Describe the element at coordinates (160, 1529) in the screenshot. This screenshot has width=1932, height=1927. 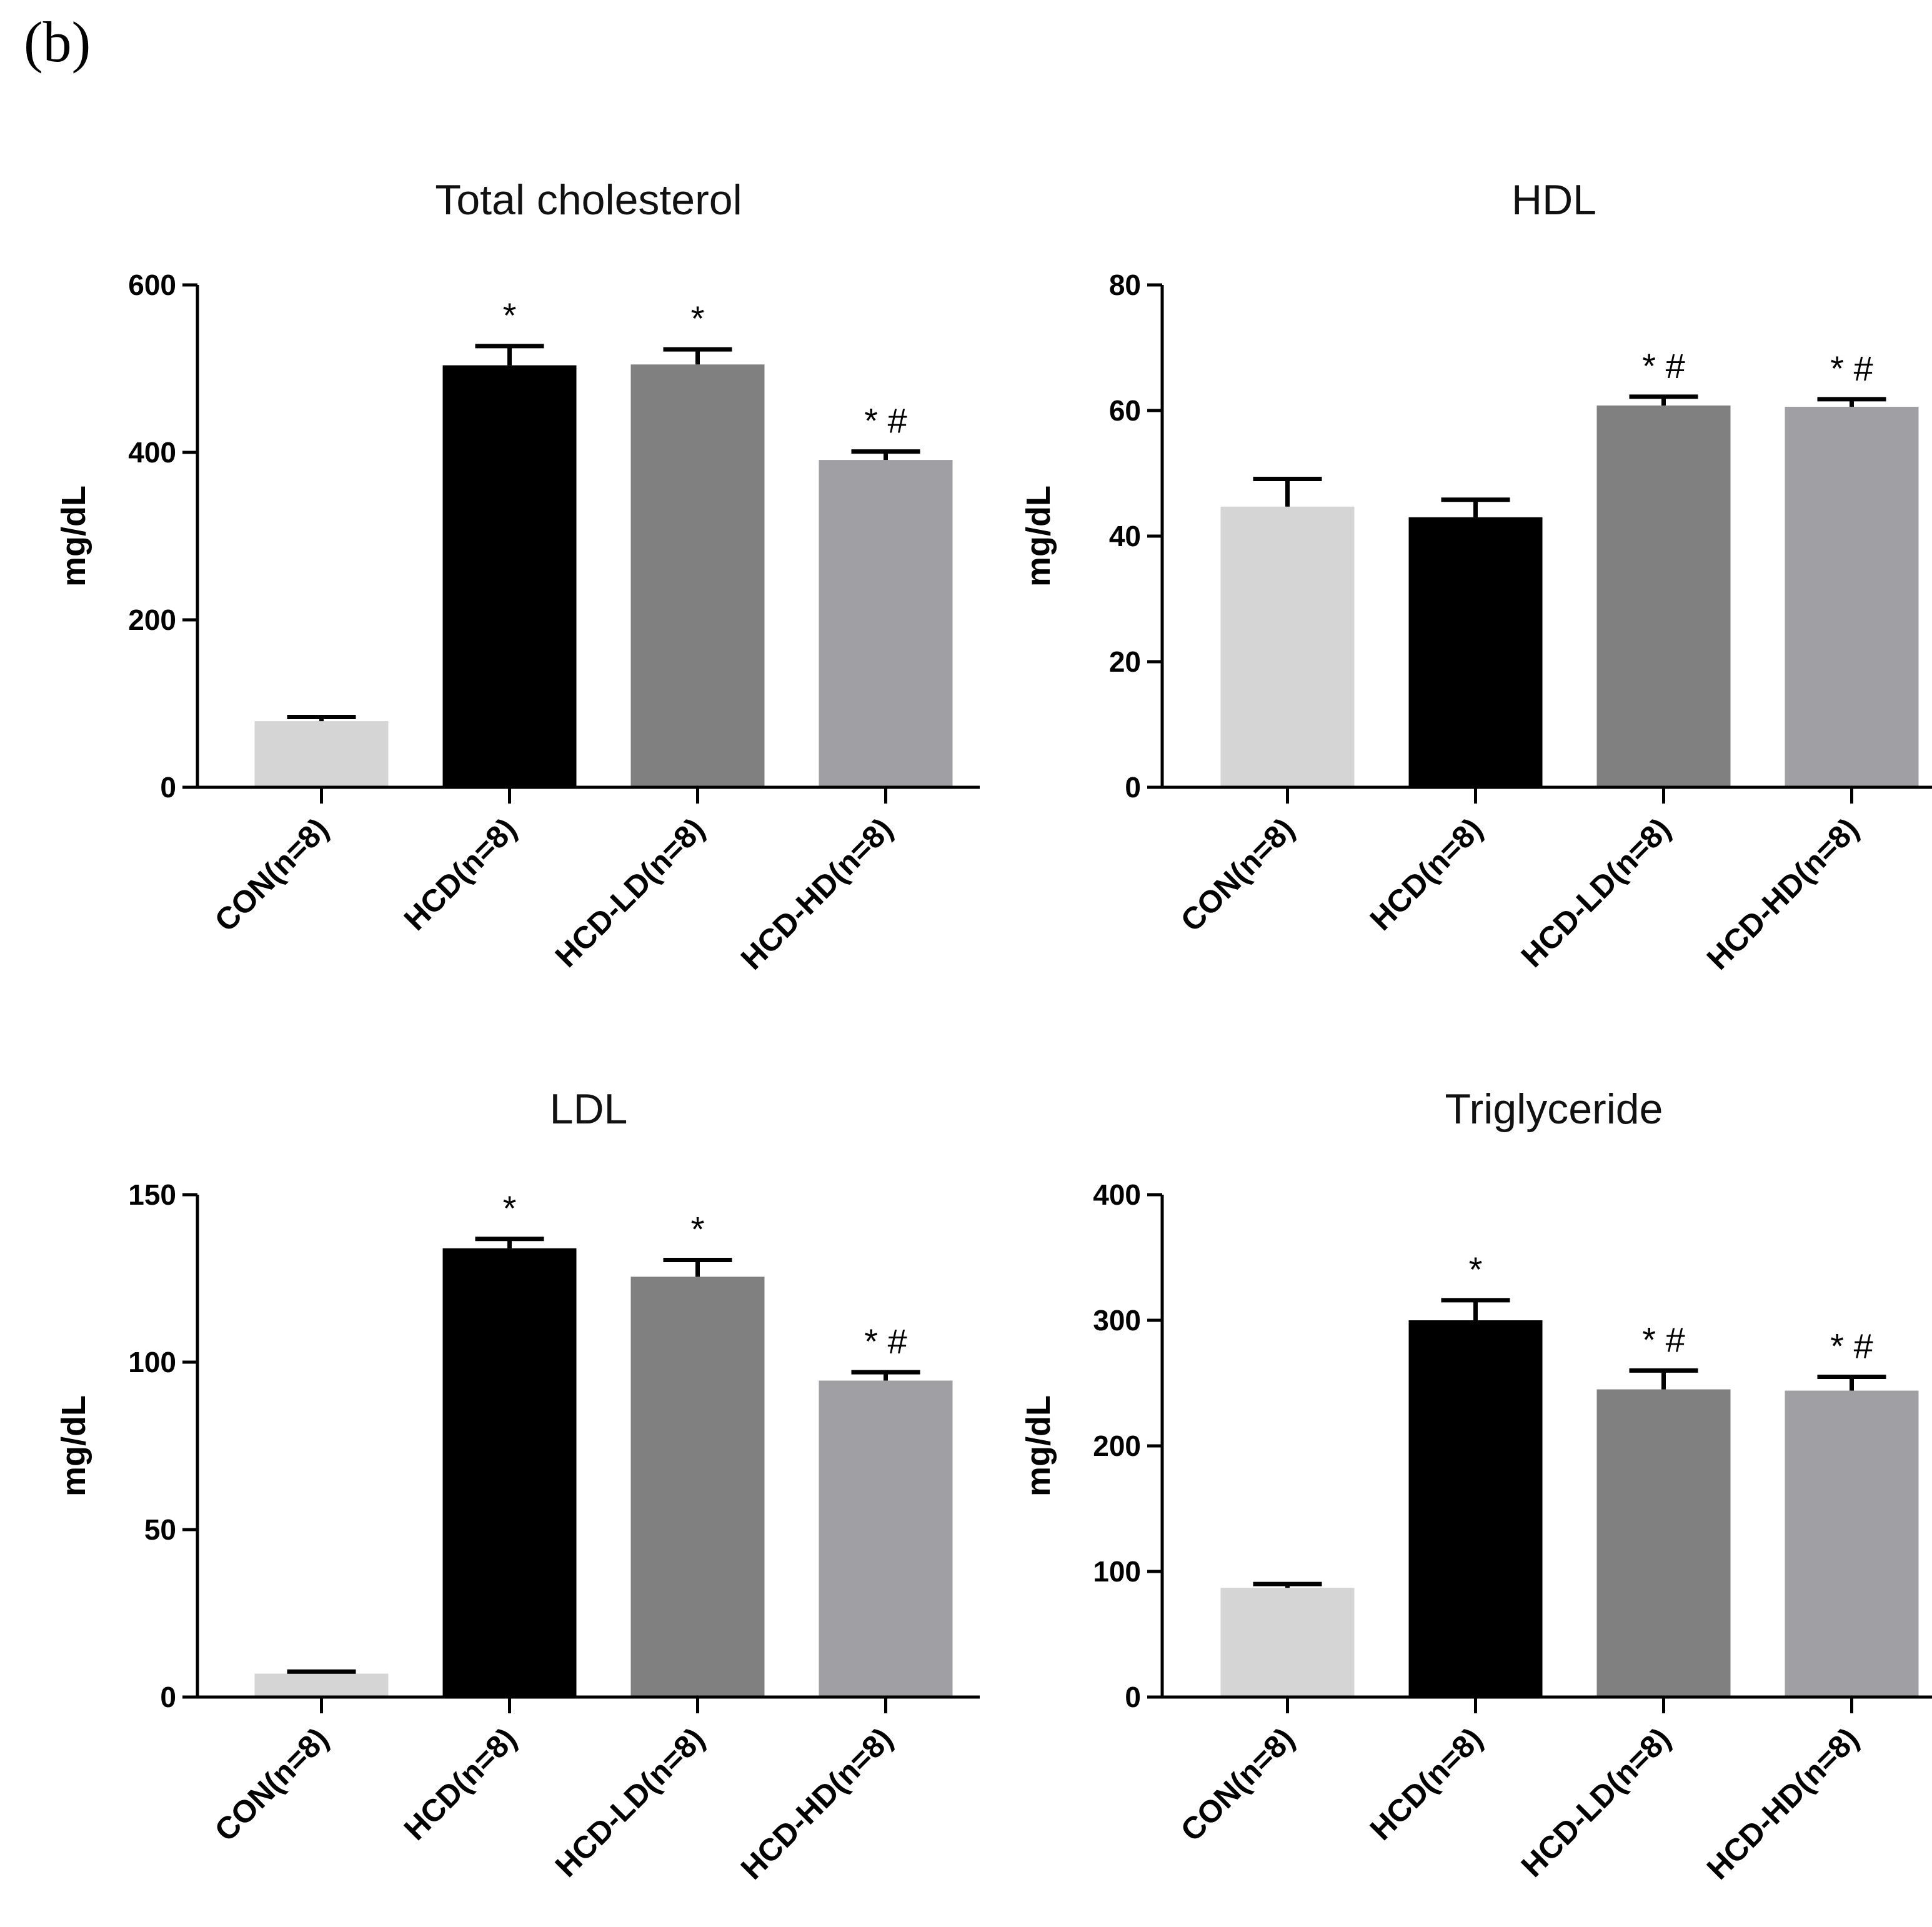
I see `y-tick-label: 50` at that location.